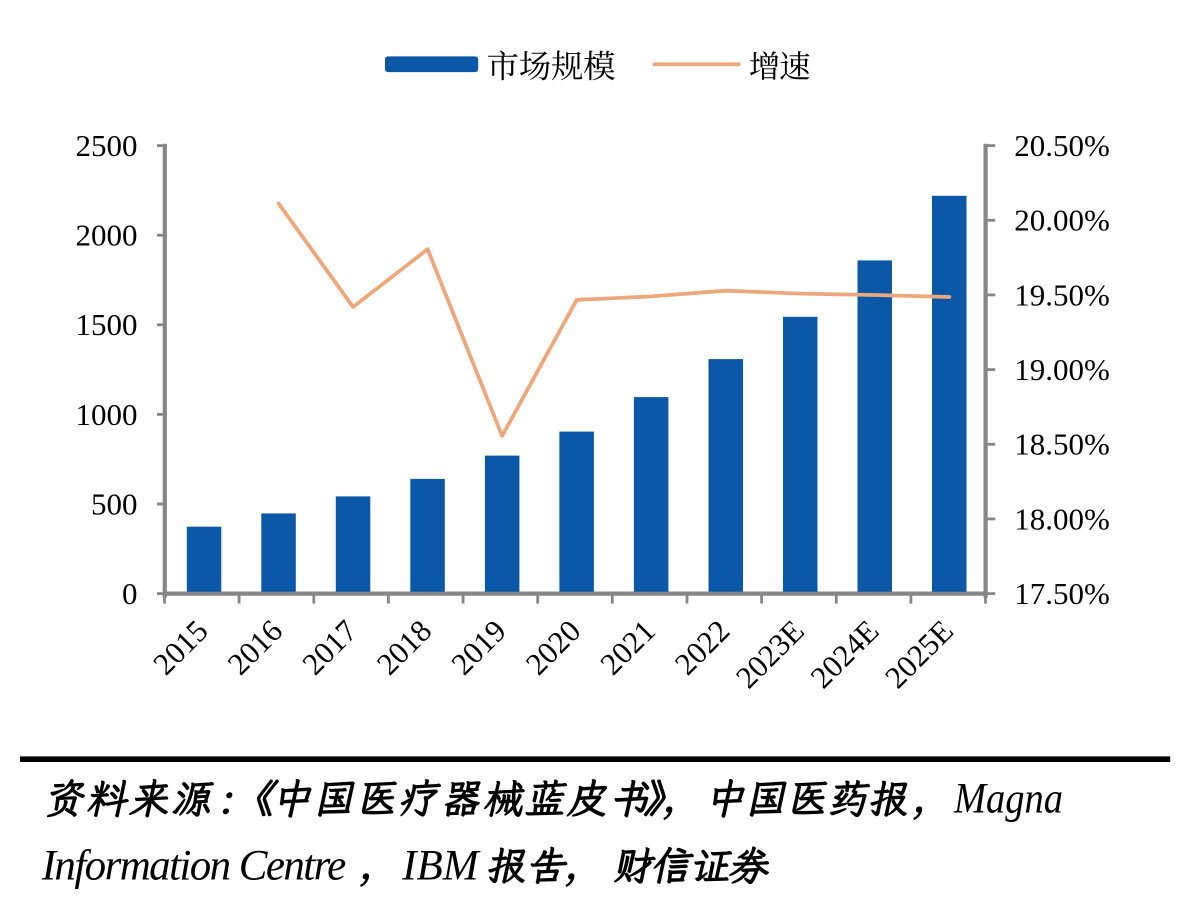 The width and height of the screenshot is (1192, 912). Describe the element at coordinates (107, 414) in the screenshot. I see `svg-text: 1000` at that location.